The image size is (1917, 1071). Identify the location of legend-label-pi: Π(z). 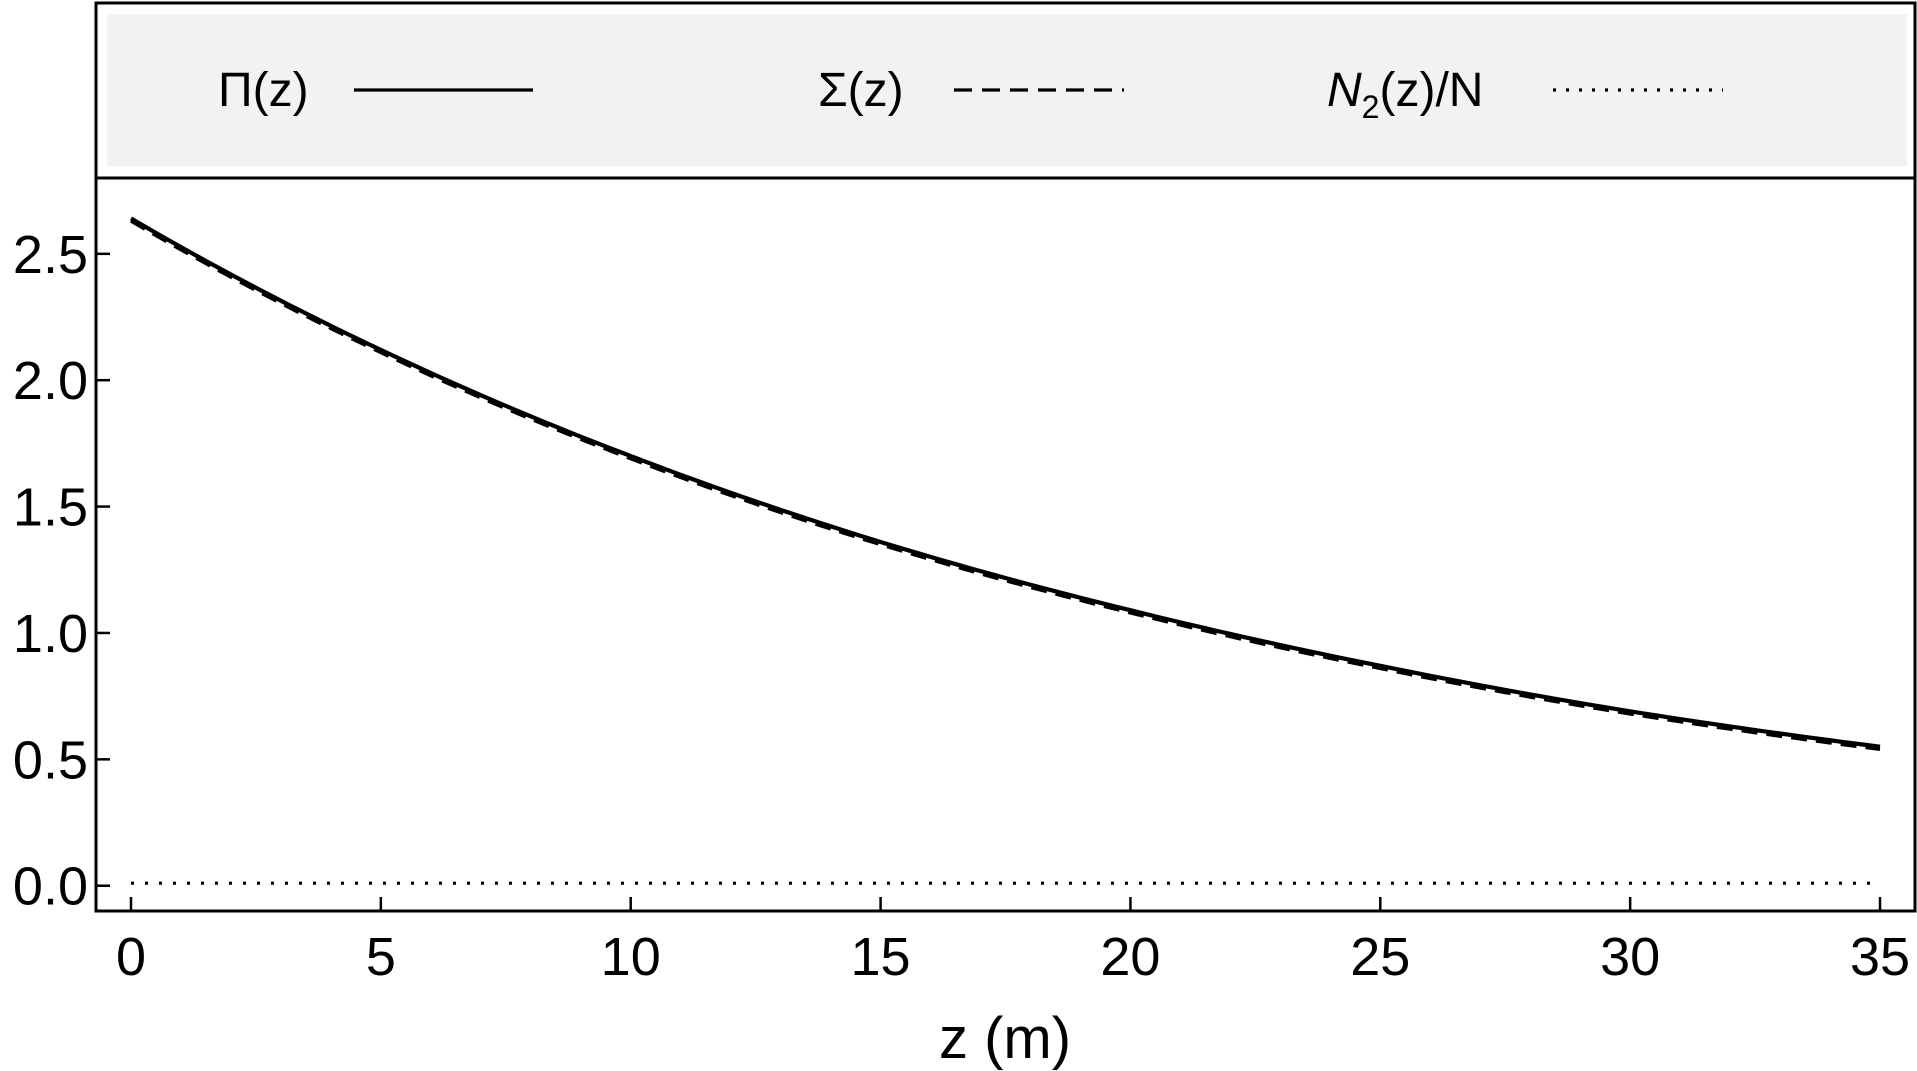
(263, 90).